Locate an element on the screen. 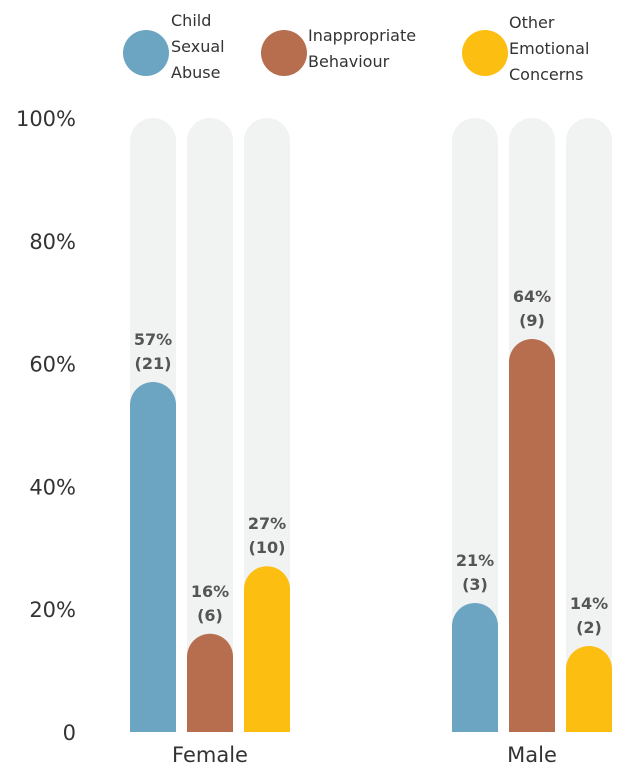 Image resolution: width=622 pixels, height=765 pixels. legend-label: Other is located at coordinates (532, 22).